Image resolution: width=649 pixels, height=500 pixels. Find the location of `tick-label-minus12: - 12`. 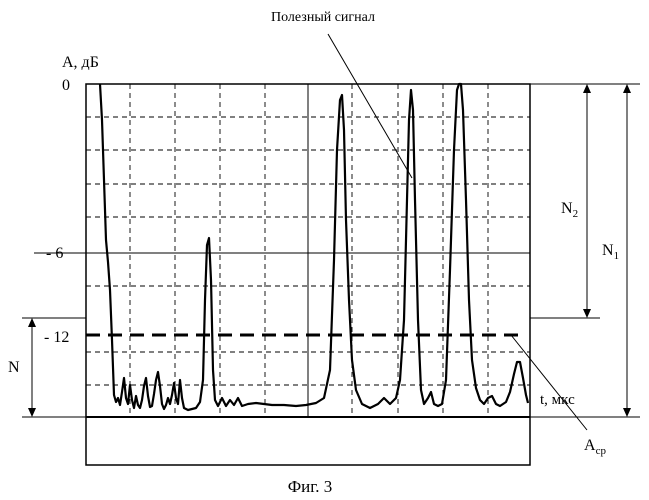

tick-label-minus12: - 12 is located at coordinates (56, 337).